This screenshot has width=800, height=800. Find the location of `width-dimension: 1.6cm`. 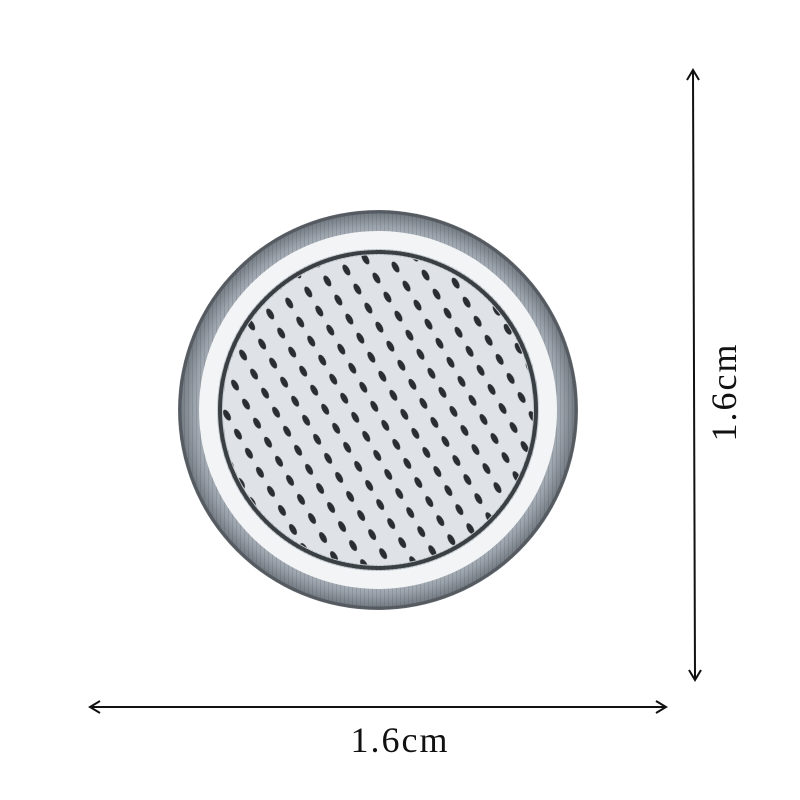

width-dimension: 1.6cm is located at coordinates (378, 730).